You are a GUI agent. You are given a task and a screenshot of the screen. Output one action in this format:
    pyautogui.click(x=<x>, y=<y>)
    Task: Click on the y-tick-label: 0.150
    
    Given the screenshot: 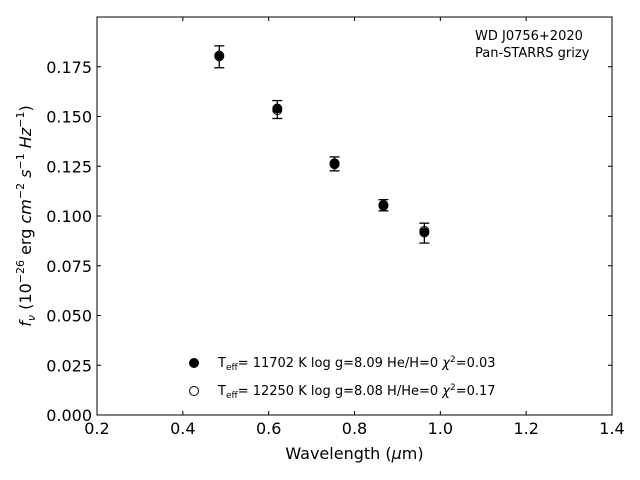 What is the action you would take?
    pyautogui.click(x=69, y=117)
    